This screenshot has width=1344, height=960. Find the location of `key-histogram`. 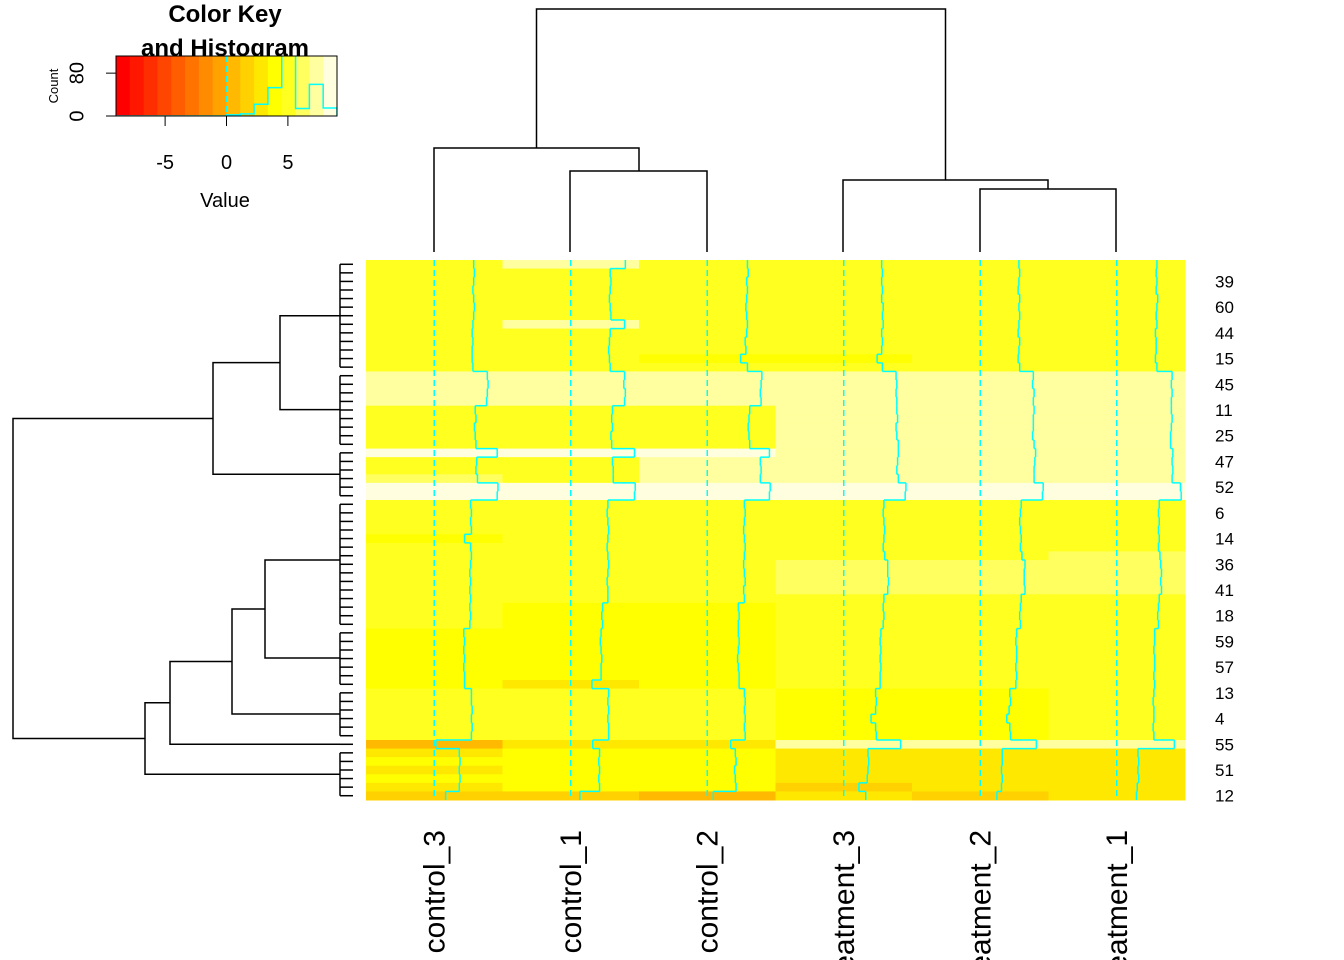

key-histogram is located at coordinates (226, 86).